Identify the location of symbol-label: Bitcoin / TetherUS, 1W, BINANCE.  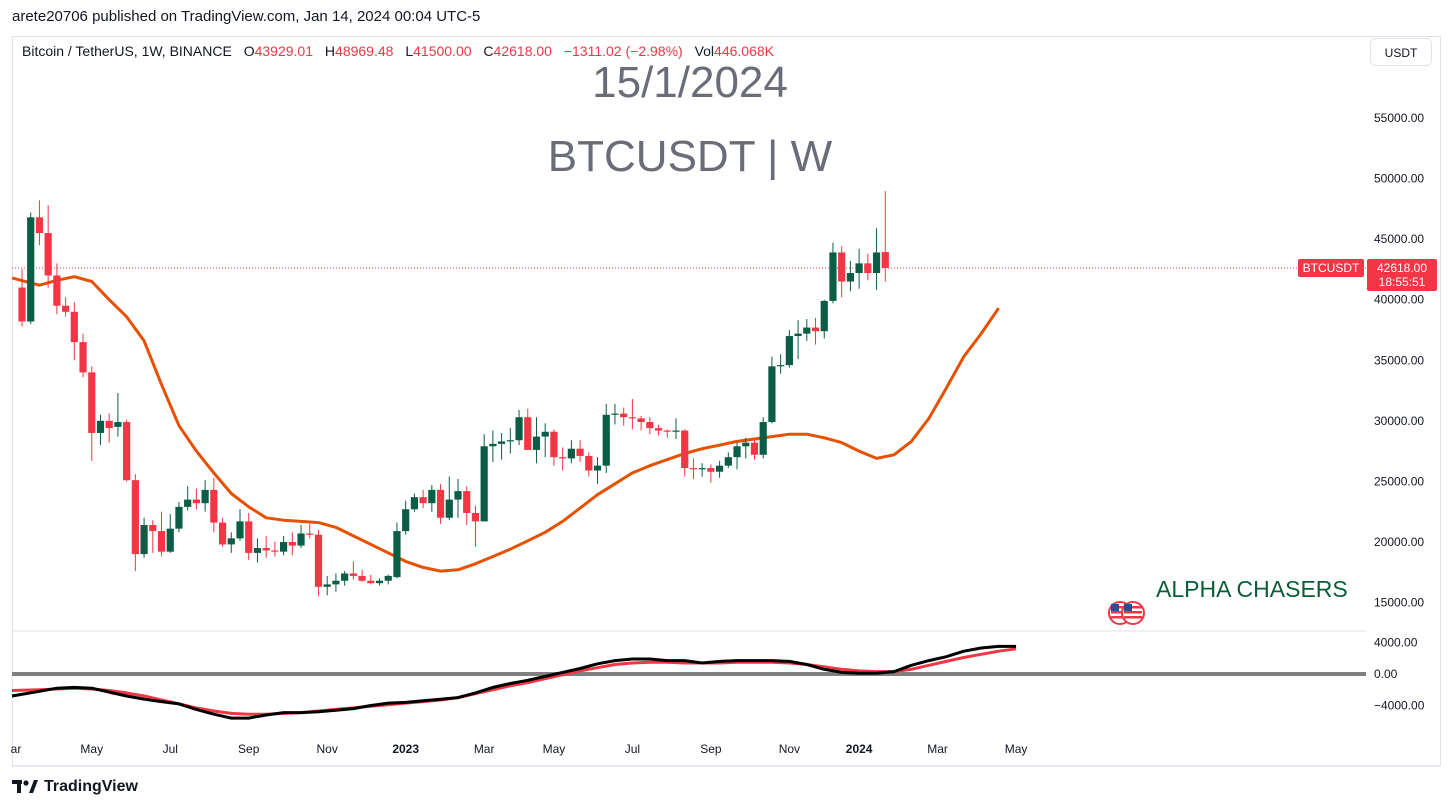
(127, 51).